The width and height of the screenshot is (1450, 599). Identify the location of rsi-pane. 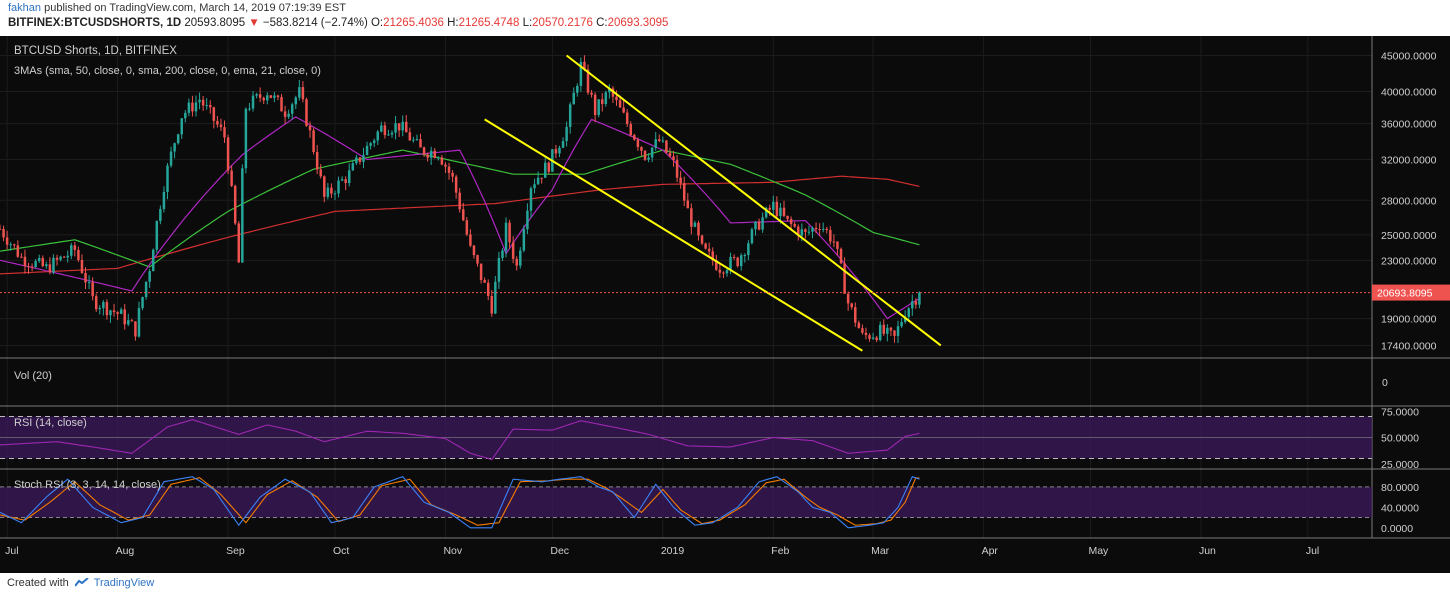
(686, 438).